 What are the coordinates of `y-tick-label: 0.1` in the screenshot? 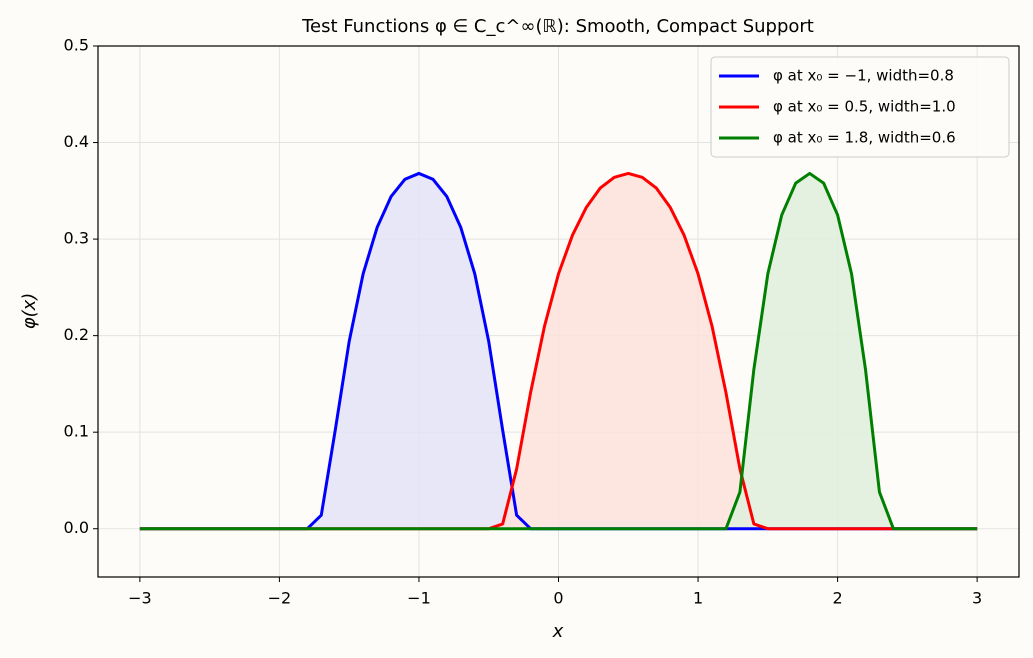 It's located at (76, 431).